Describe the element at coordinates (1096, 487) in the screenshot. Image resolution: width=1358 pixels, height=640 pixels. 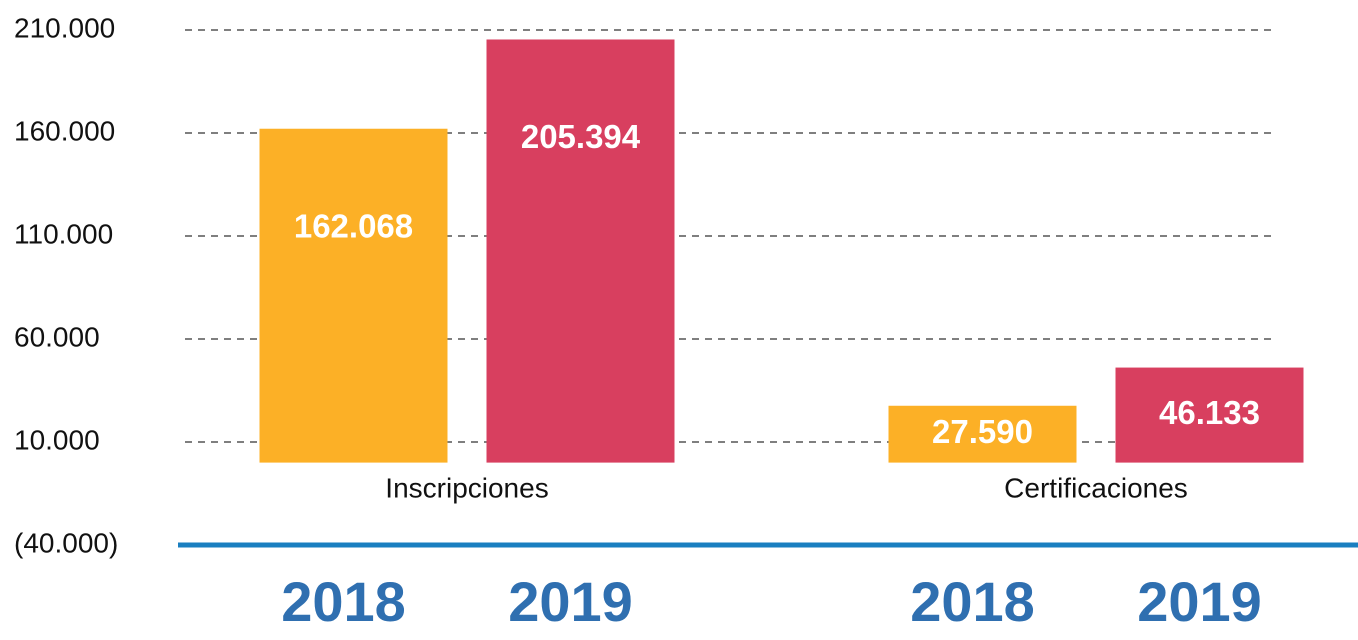
I see `x-tick-label: Certificaciones` at that location.